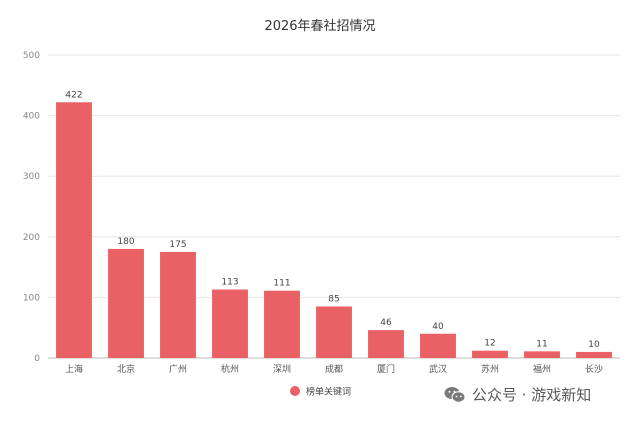 This screenshot has width=640, height=423. What do you see at coordinates (438, 369) in the screenshot?
I see `x-tick-label: 武汉` at bounding box center [438, 369].